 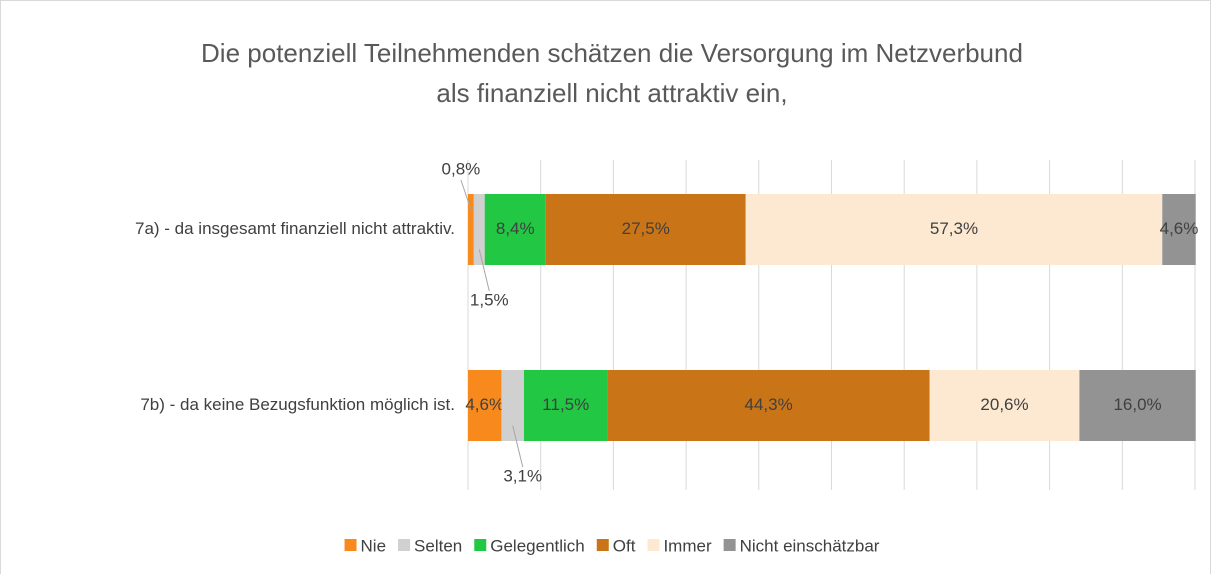 I want to click on data-label: 8,4%, so click(x=515, y=228).